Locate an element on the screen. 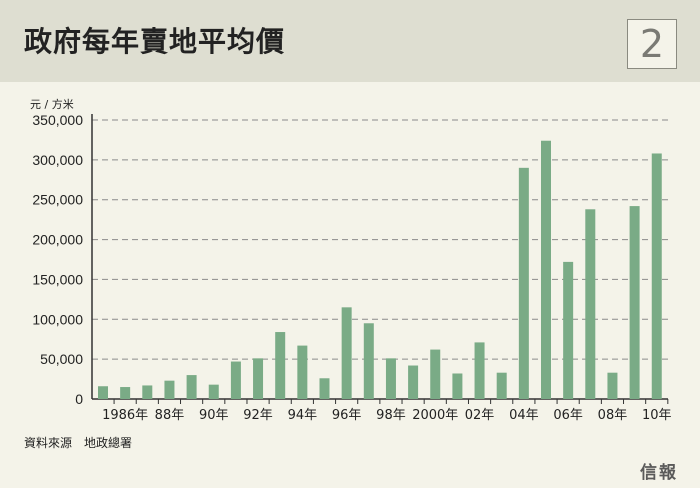 This screenshot has height=488, width=700. x-tick-label: 2000年 is located at coordinates (435, 415).